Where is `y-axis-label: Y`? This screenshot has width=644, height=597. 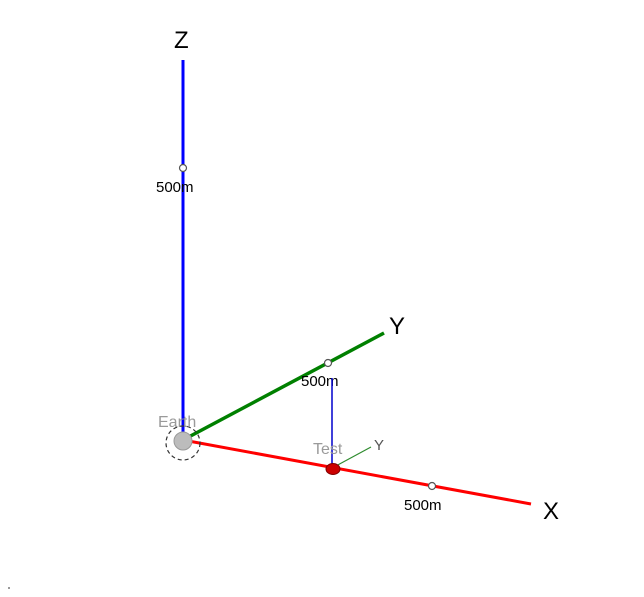 y-axis-label: Y is located at coordinates (397, 326).